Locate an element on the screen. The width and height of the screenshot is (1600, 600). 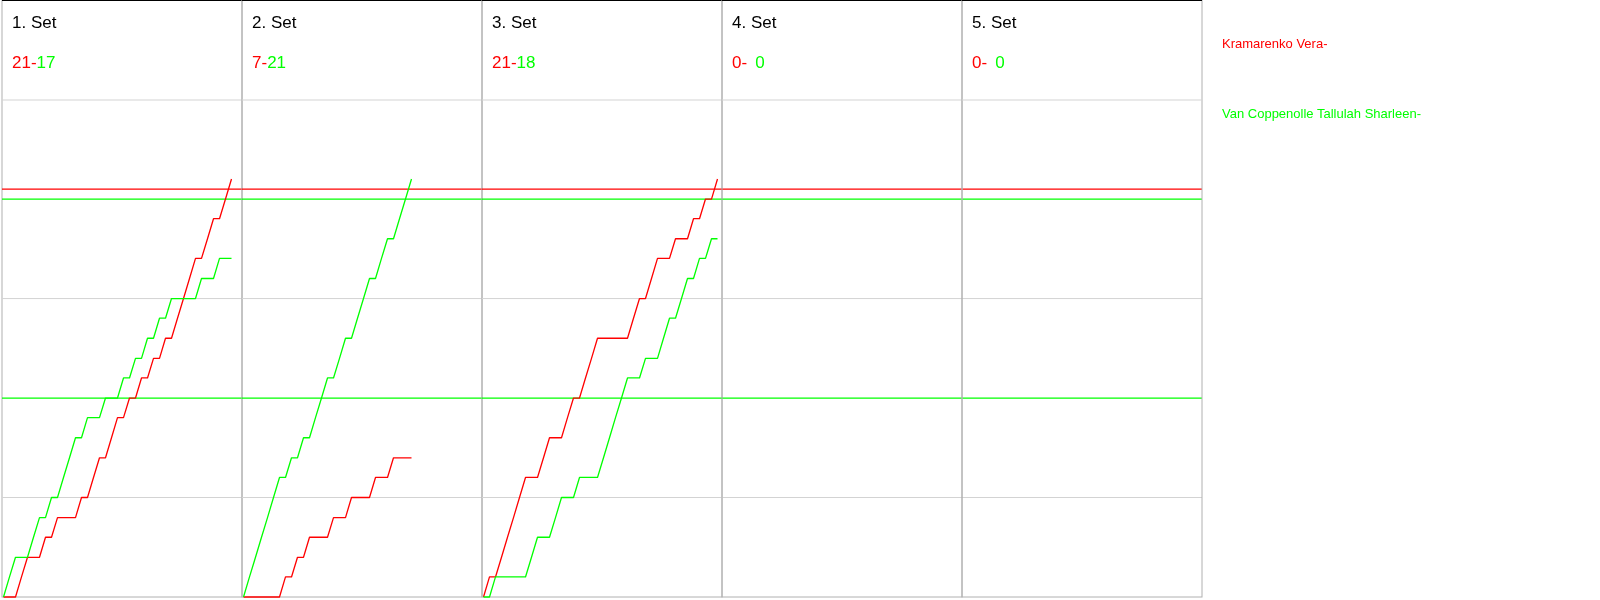
text: 21 is located at coordinates (277, 62).